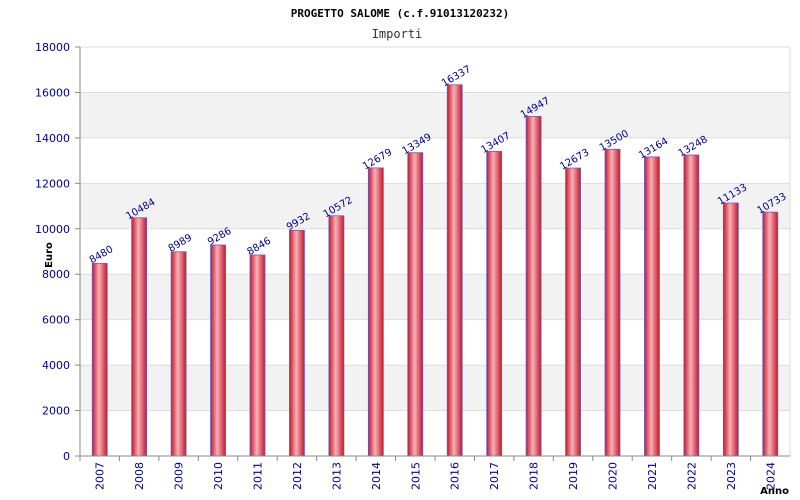  I want to click on x-tick-label-2017: 2017, so click(494, 476).